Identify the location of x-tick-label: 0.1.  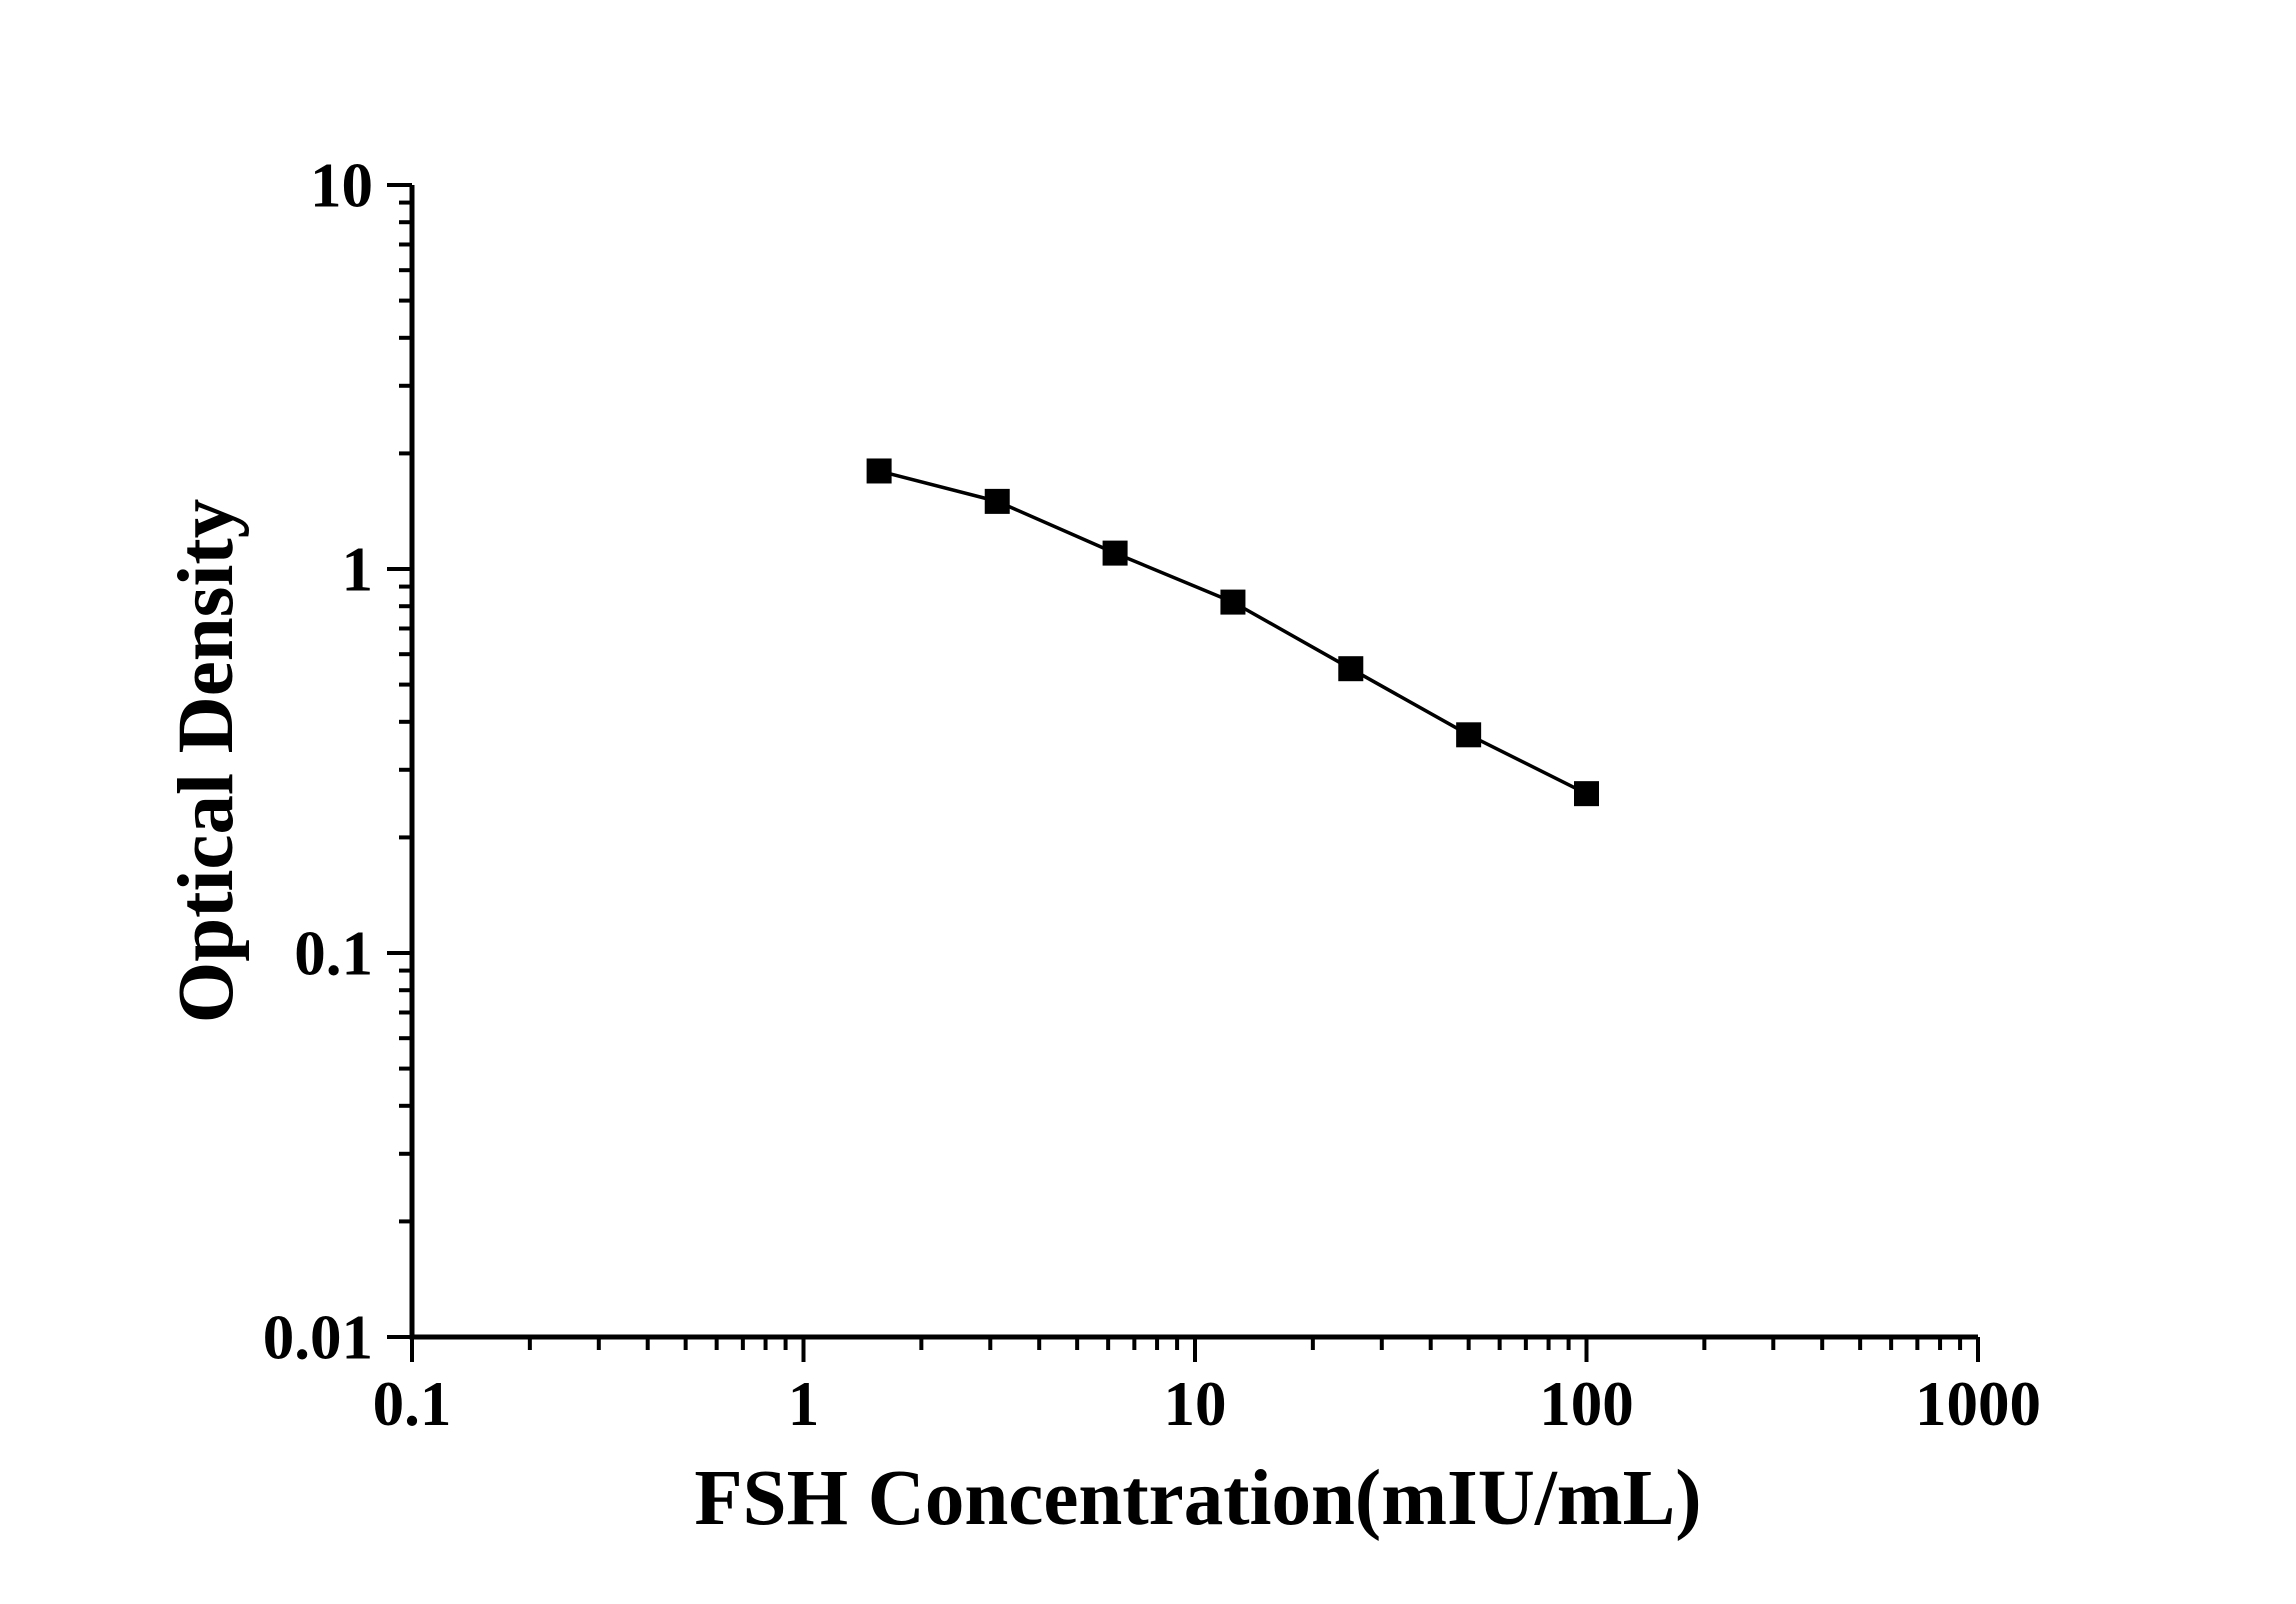
(412, 1404).